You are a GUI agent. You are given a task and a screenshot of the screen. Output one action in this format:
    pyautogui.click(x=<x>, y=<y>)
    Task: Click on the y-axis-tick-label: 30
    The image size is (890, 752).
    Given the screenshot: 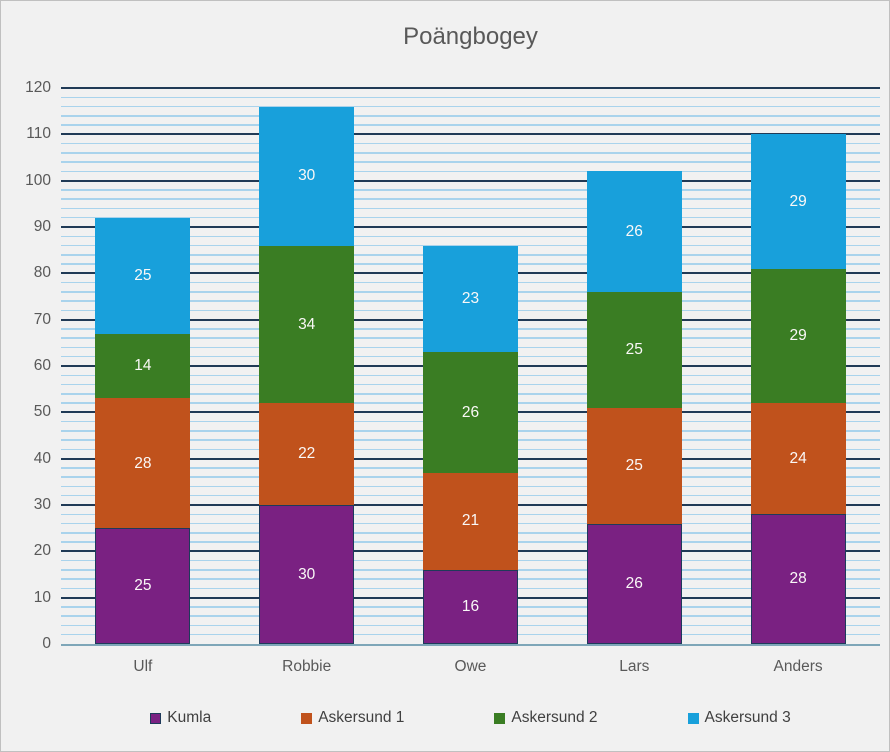 What is the action you would take?
    pyautogui.click(x=42, y=504)
    